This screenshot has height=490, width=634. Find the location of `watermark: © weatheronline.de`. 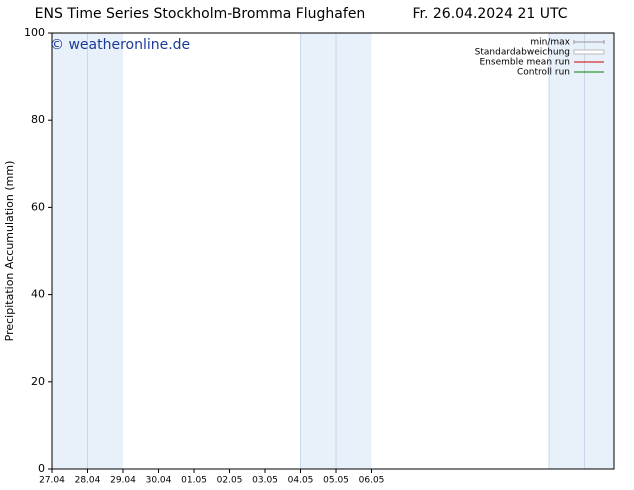

watermark: © weatheronline.de is located at coordinates (120, 45).